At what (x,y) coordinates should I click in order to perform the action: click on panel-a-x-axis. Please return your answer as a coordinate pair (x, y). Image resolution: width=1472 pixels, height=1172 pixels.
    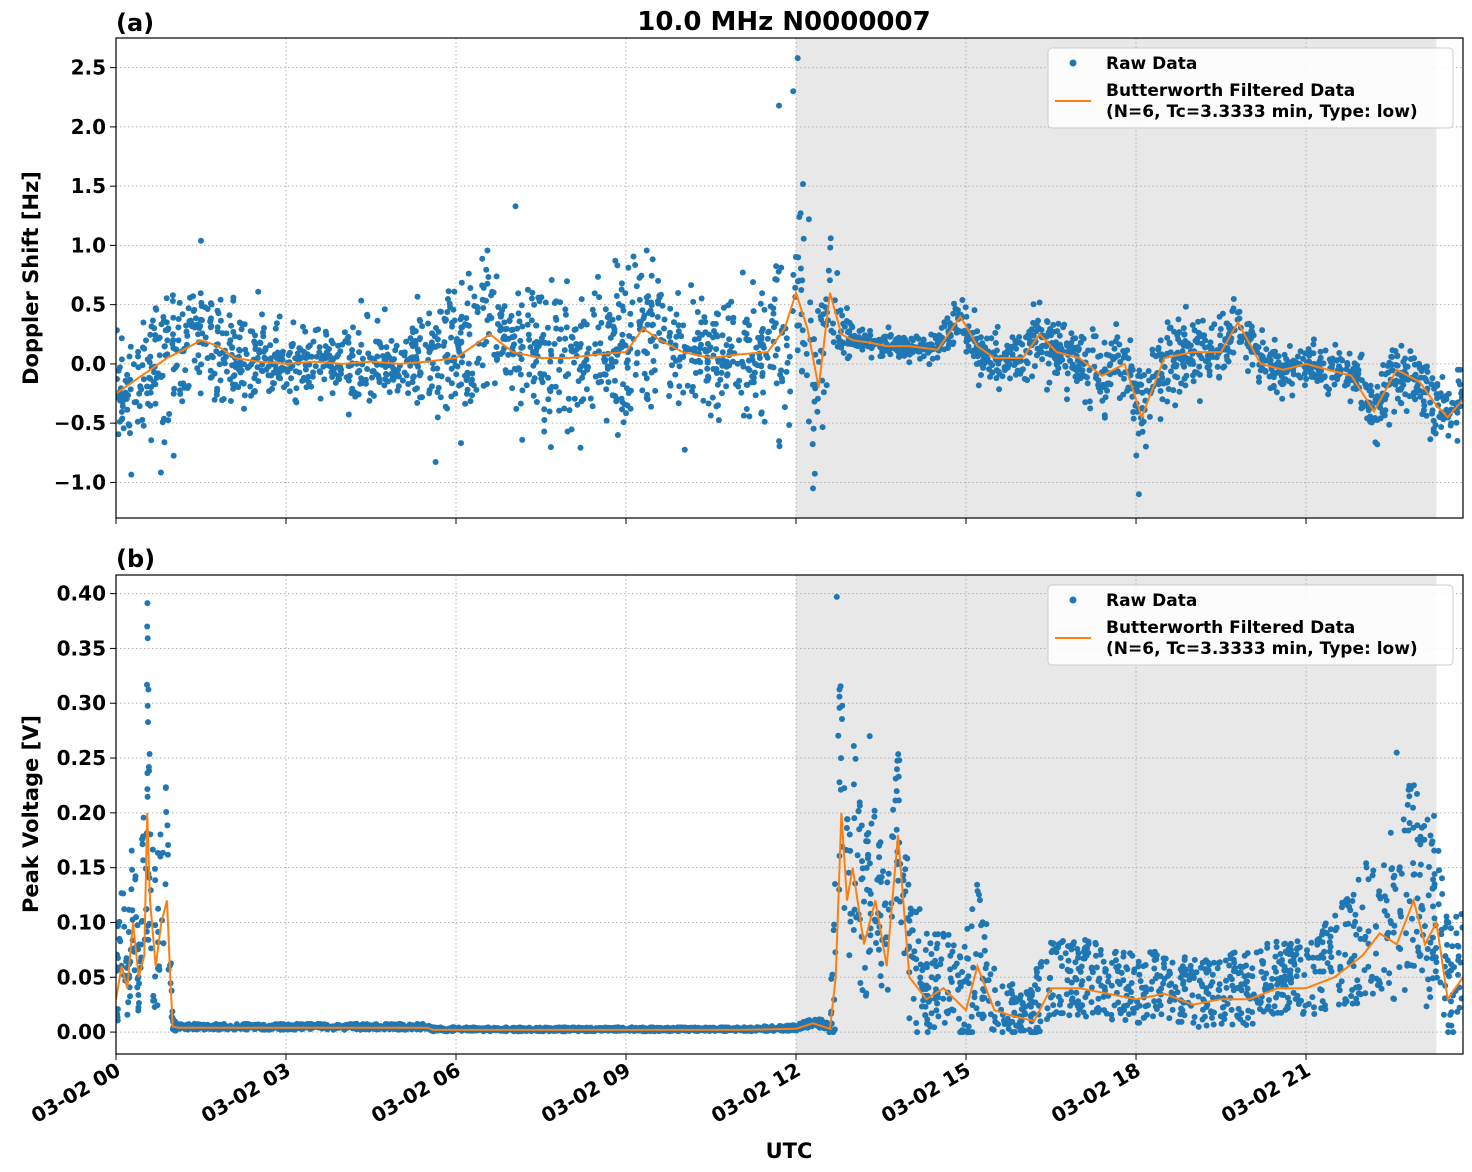
    Looking at the image, I should click on (711, 521).